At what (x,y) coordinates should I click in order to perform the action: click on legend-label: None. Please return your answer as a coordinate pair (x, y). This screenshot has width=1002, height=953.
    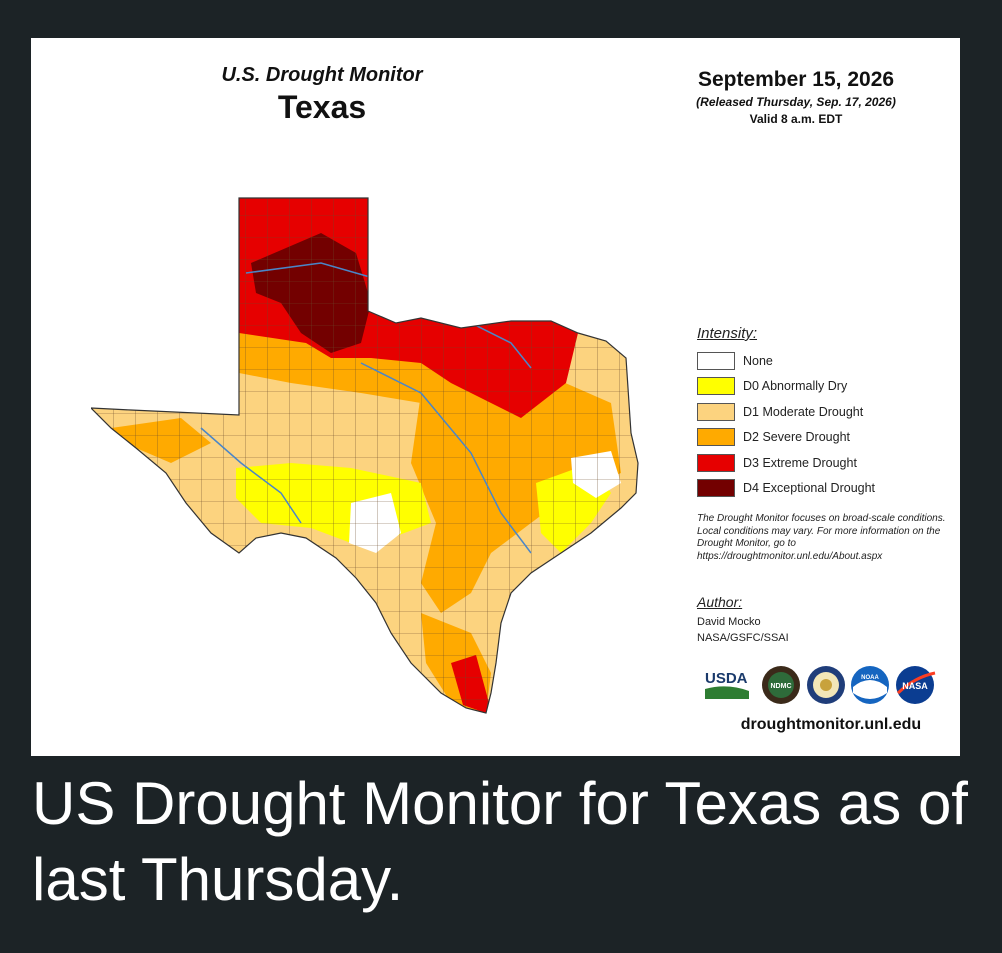
    Looking at the image, I should click on (758, 360).